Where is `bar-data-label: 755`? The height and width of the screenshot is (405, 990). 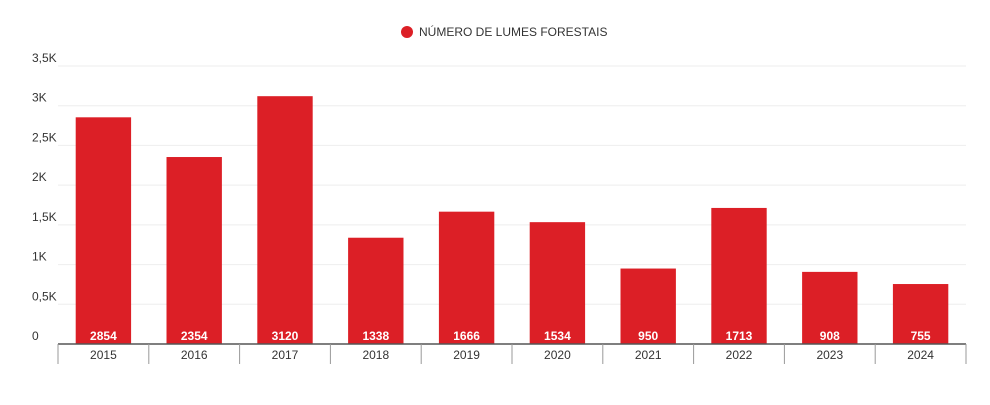
bar-data-label: 755 is located at coordinates (921, 336).